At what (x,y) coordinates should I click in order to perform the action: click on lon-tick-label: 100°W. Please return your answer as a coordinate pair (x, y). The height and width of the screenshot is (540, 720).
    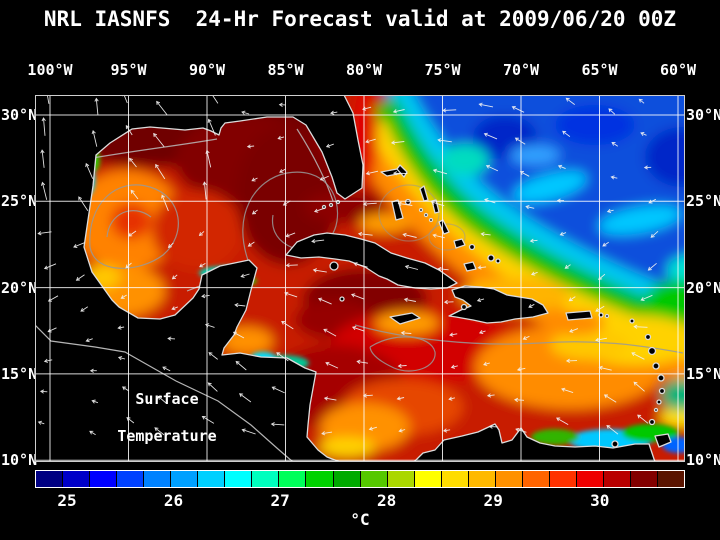
    Looking at the image, I should click on (50, 70).